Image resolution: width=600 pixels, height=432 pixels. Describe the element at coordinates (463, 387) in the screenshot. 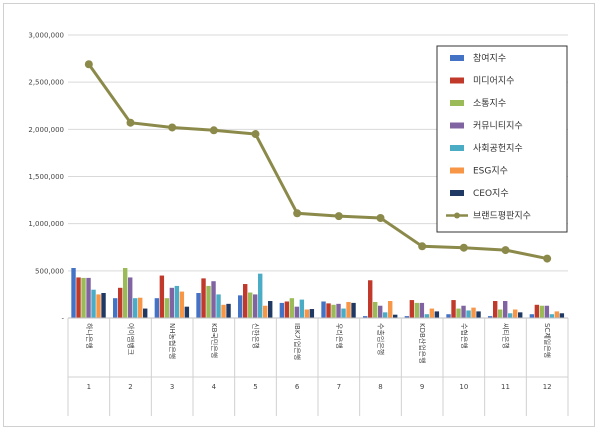

I see `x-rank-label: 10` at that location.